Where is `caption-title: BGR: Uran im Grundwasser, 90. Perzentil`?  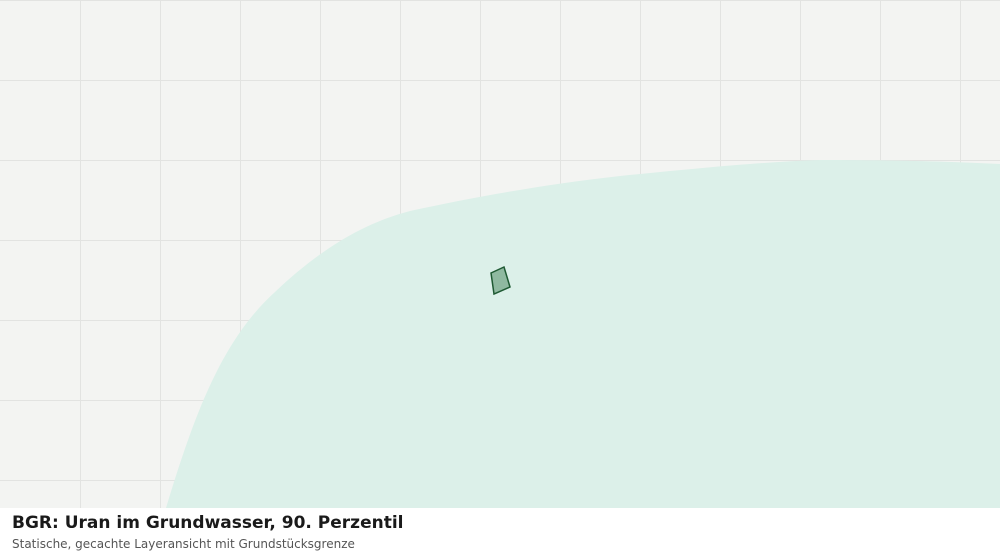
caption-title: BGR: Uran im Grundwasser, 90. Perzentil is located at coordinates (208, 523).